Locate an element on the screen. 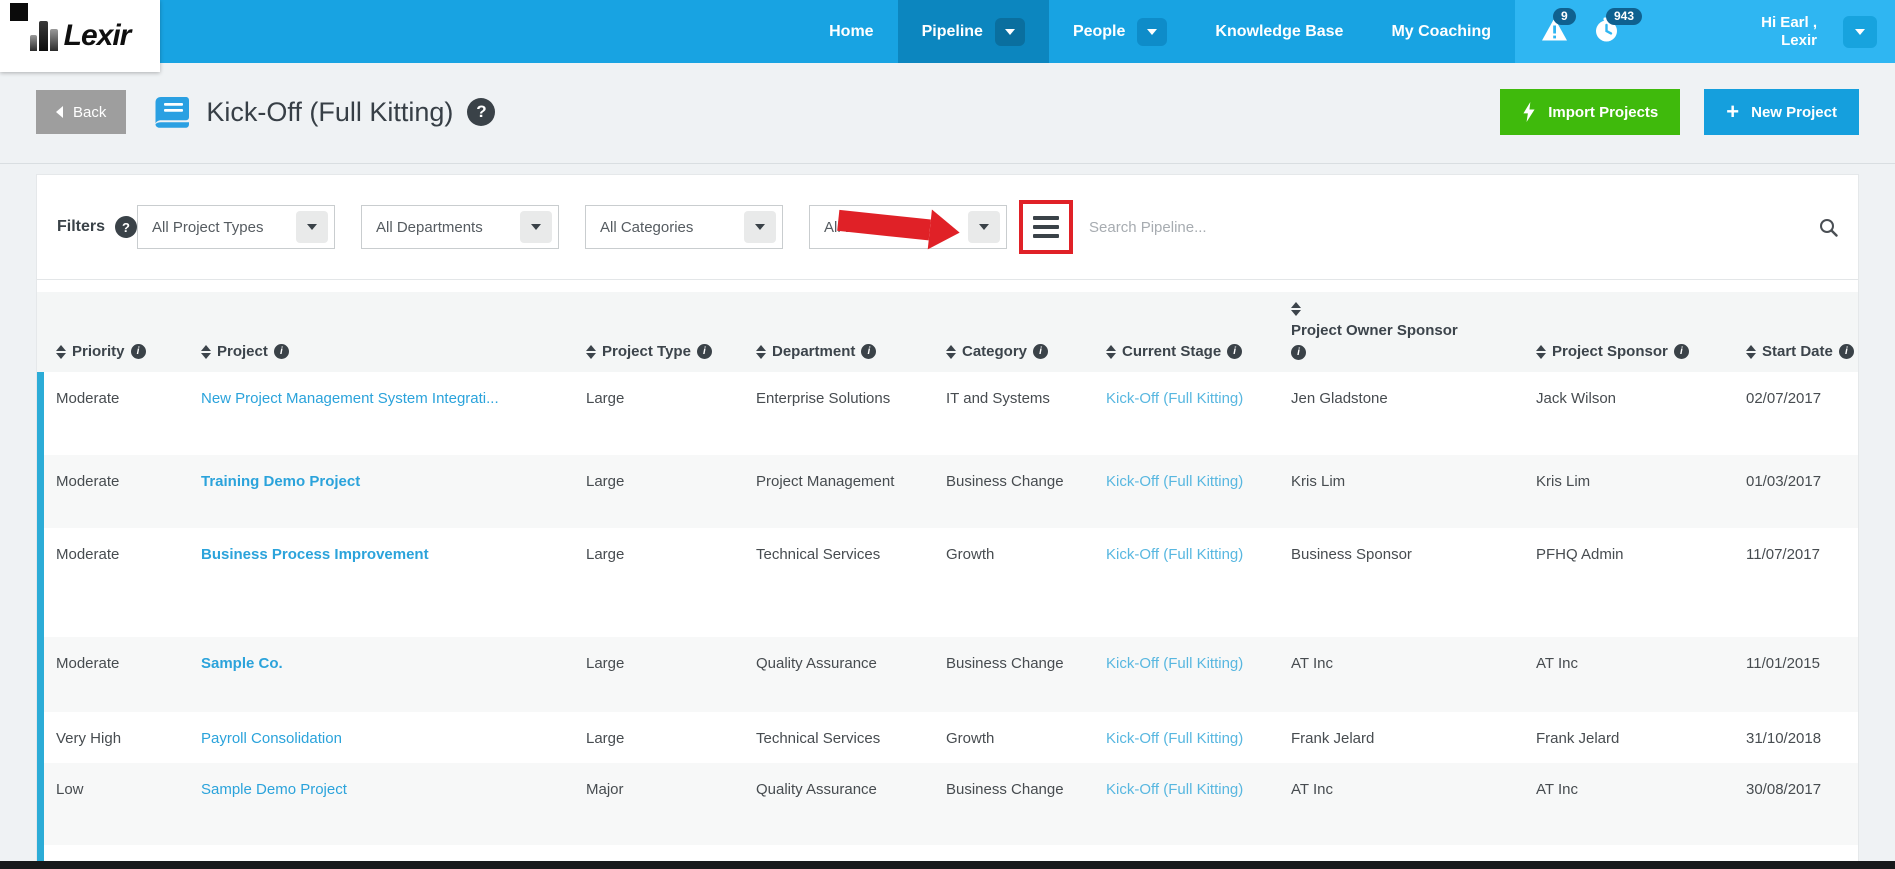 The width and height of the screenshot is (1895, 869). cell-category: IT and Systems is located at coordinates (998, 398).